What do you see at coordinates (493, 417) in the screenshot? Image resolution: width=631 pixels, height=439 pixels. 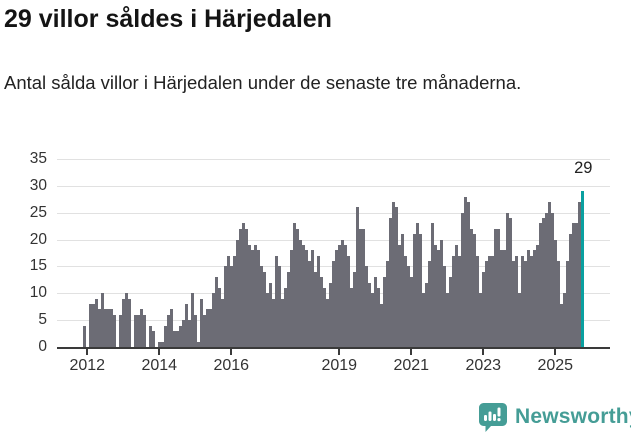 I see `newsworthy-logo-icon` at bounding box center [493, 417].